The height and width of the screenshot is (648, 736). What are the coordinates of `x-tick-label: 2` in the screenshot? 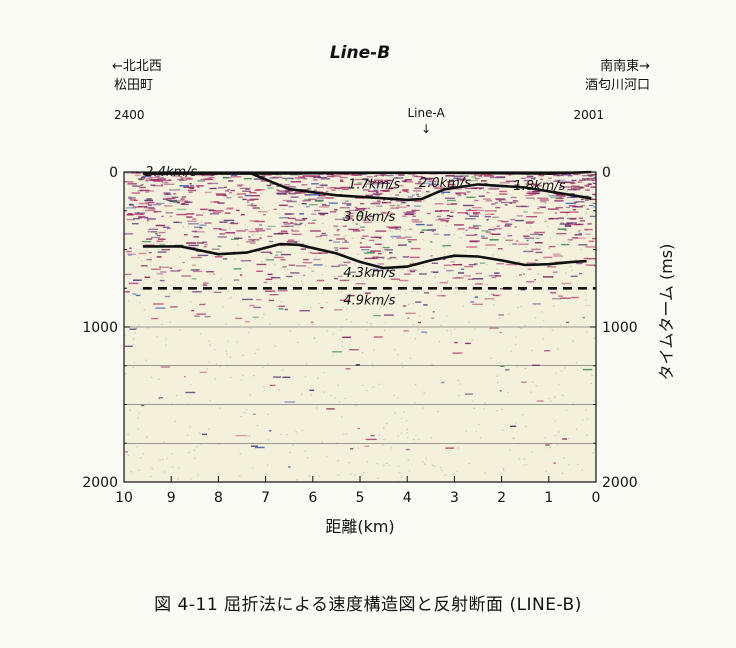 It's located at (501, 498).